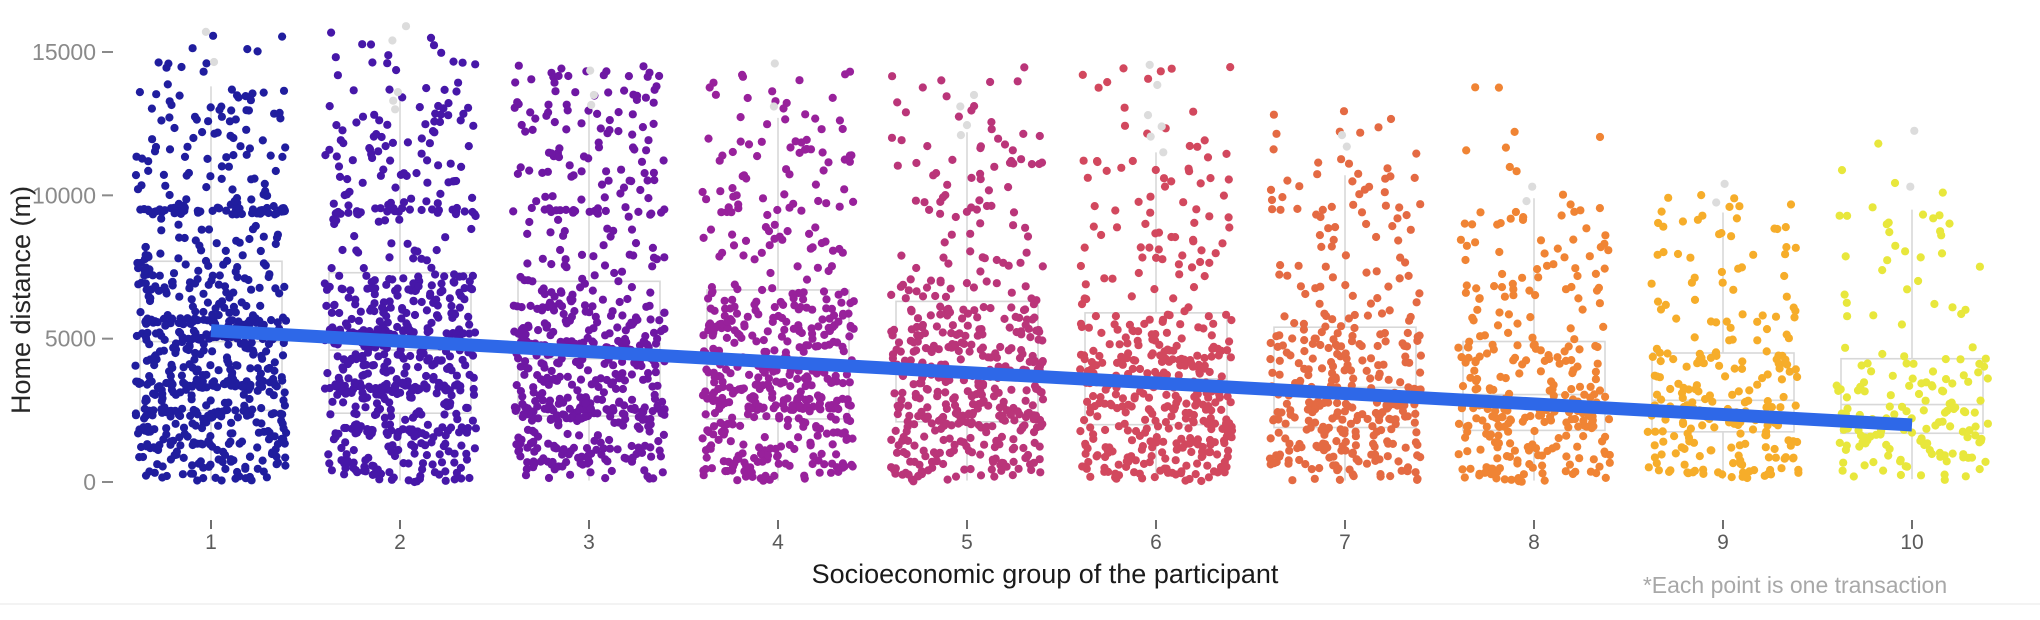 The width and height of the screenshot is (2040, 620). What do you see at coordinates (400, 257) in the screenshot?
I see `group-2-points` at bounding box center [400, 257].